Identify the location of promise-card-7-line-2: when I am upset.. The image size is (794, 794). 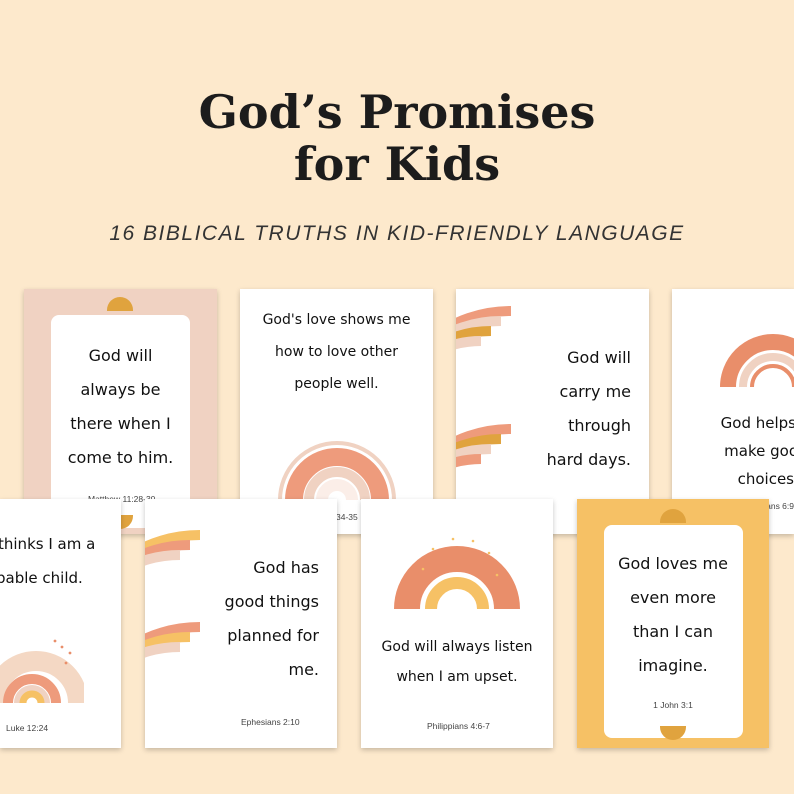
(457, 677).